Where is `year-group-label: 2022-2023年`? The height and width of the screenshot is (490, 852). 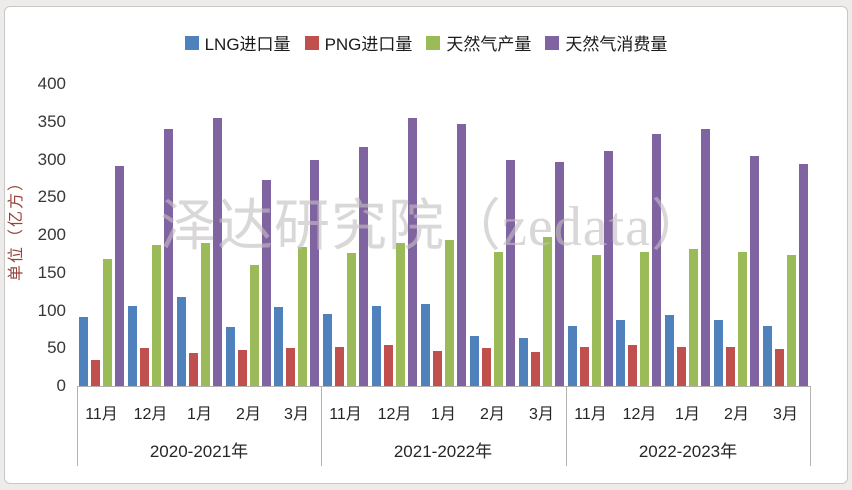 year-group-label: 2022-2023年 is located at coordinates (688, 451).